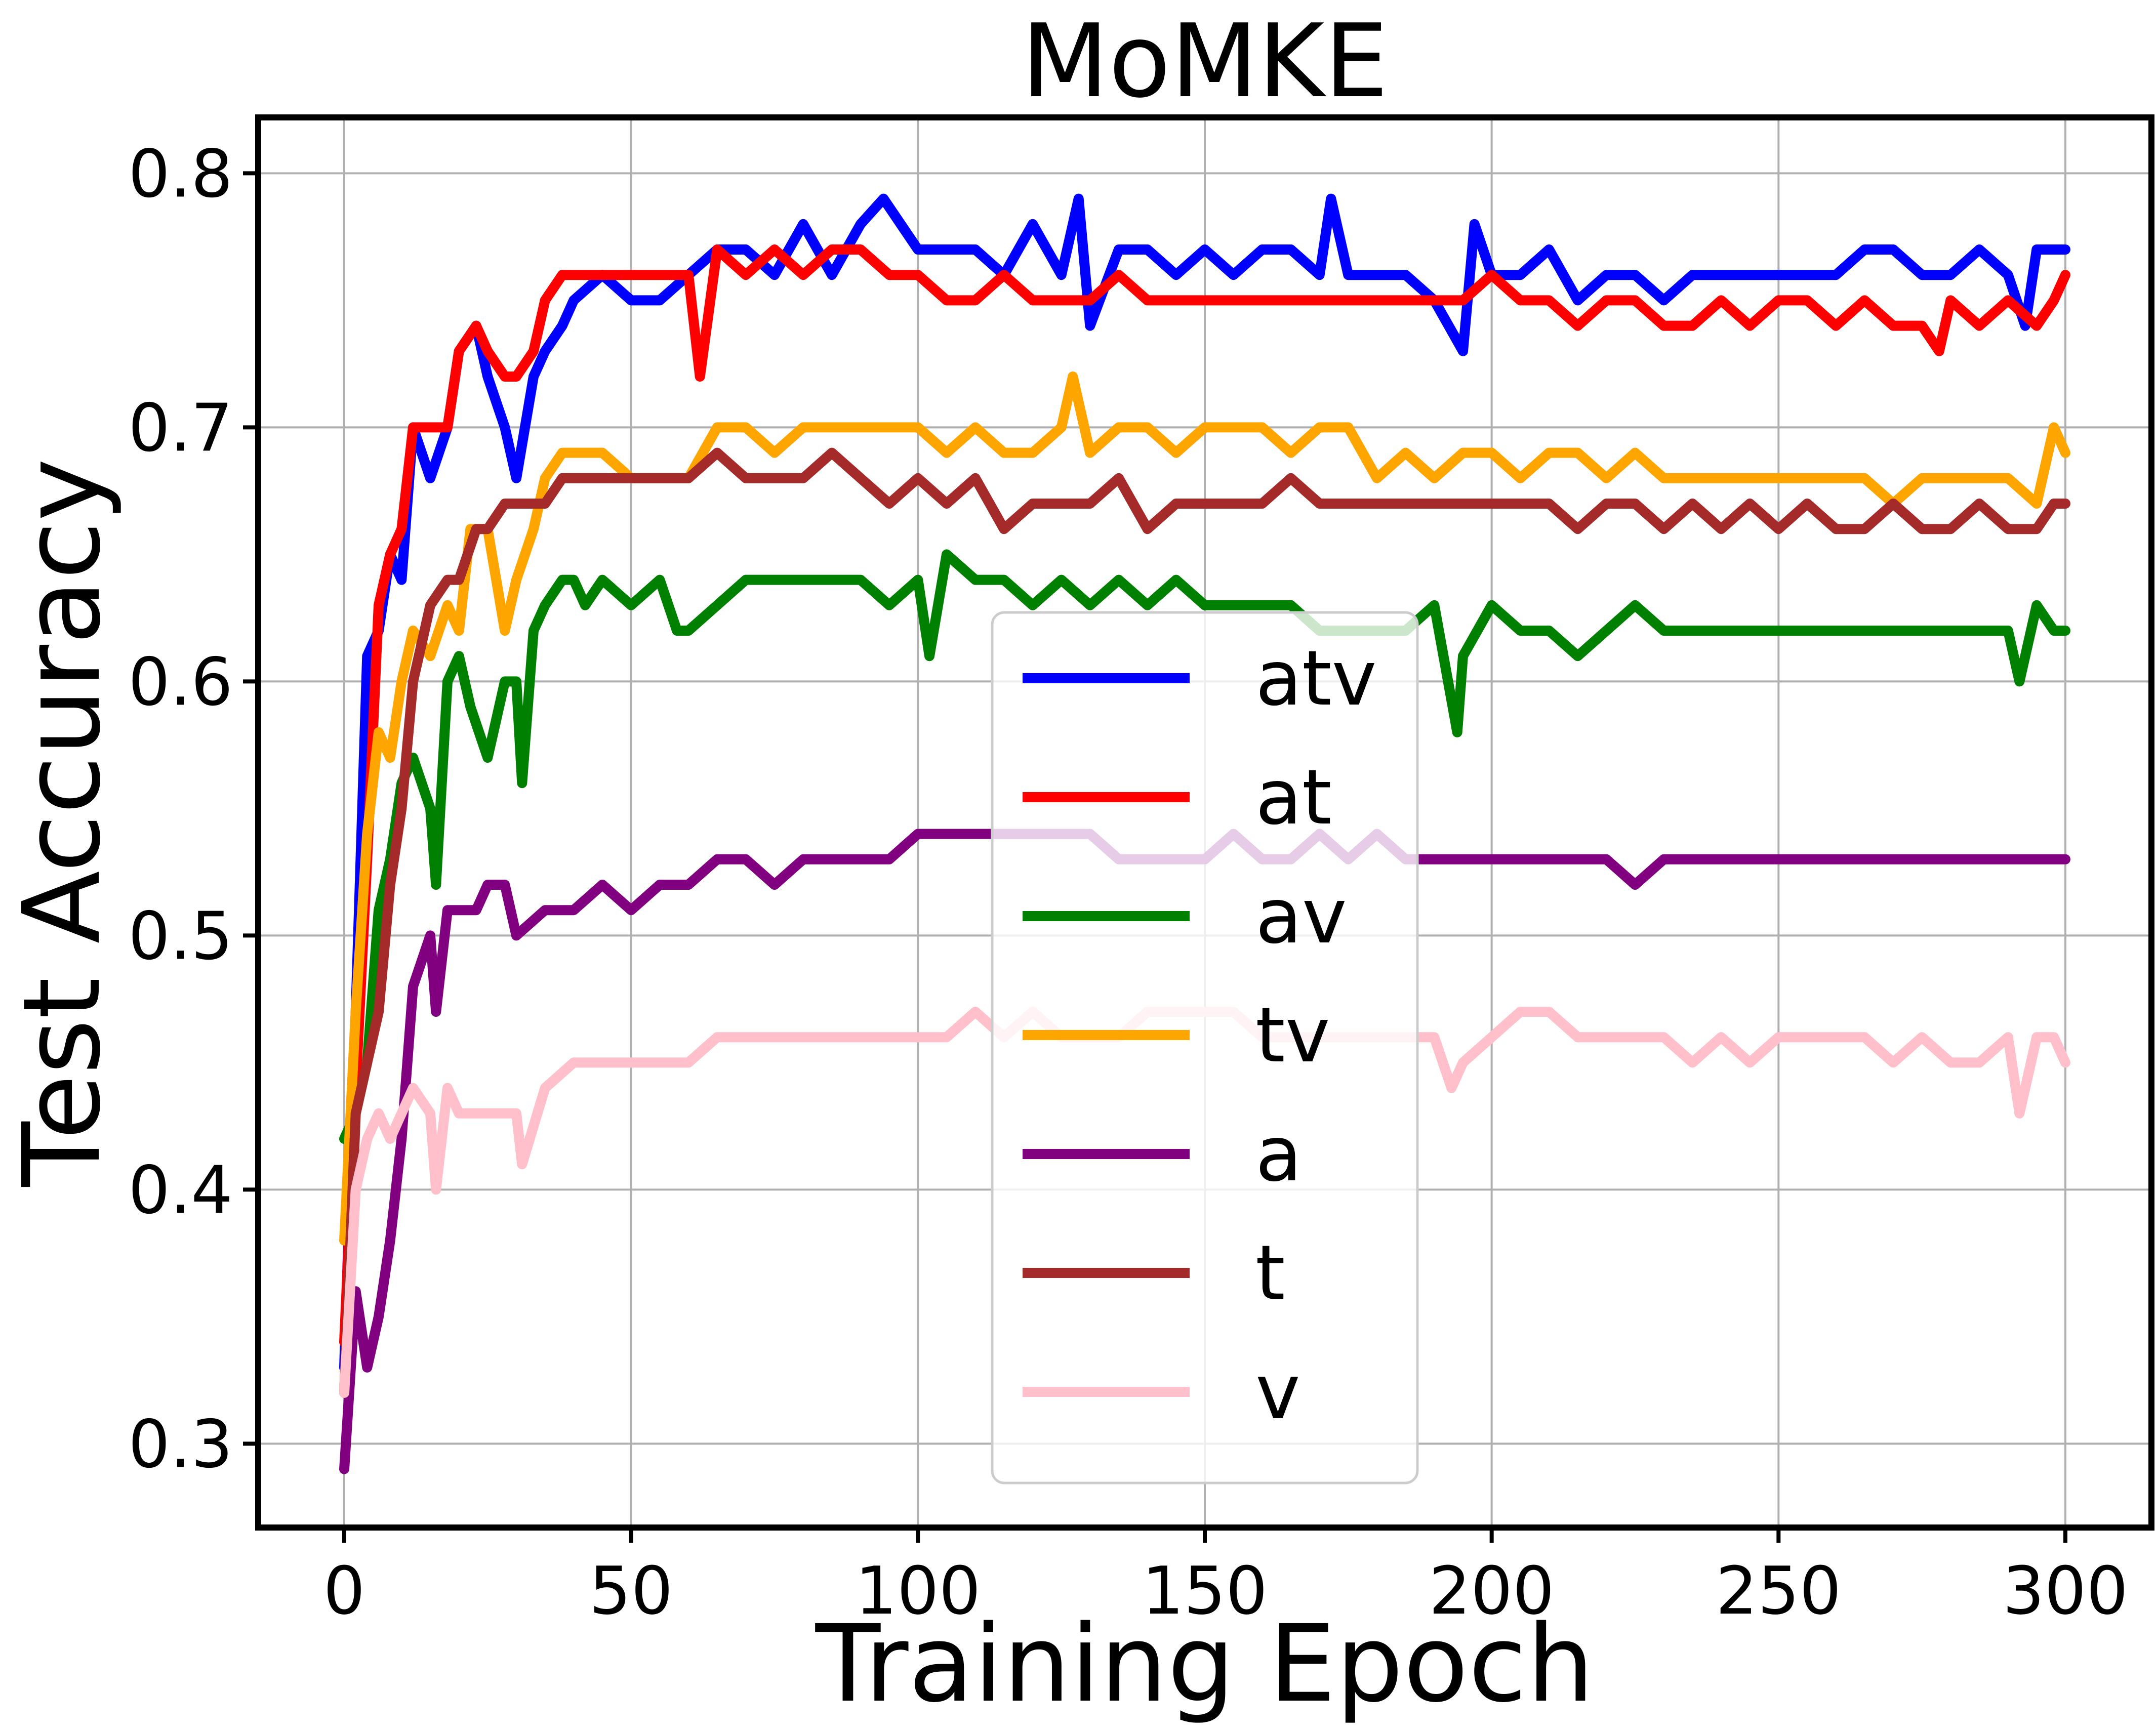  I want to click on x-axis-title: Training Epoch, so click(1205, 1664).